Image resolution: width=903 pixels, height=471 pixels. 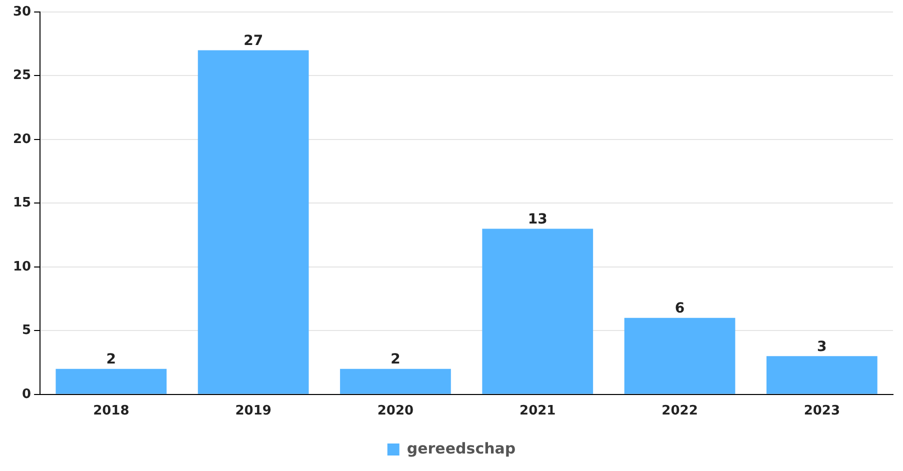 I want to click on x-tick-label: 2020, so click(x=395, y=411).